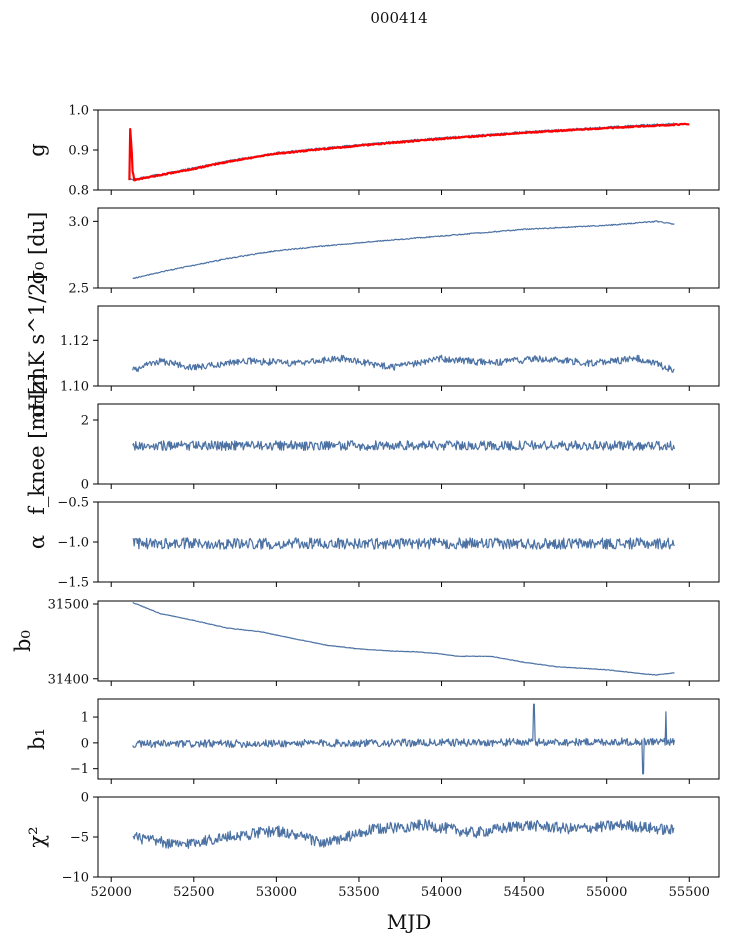  I want to click on x-tick-label: 53000, so click(276, 892).